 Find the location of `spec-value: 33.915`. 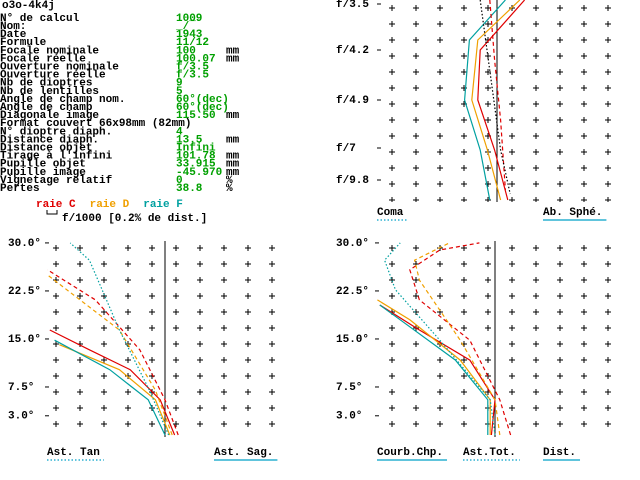

spec-value: 33.915 is located at coordinates (196, 165).